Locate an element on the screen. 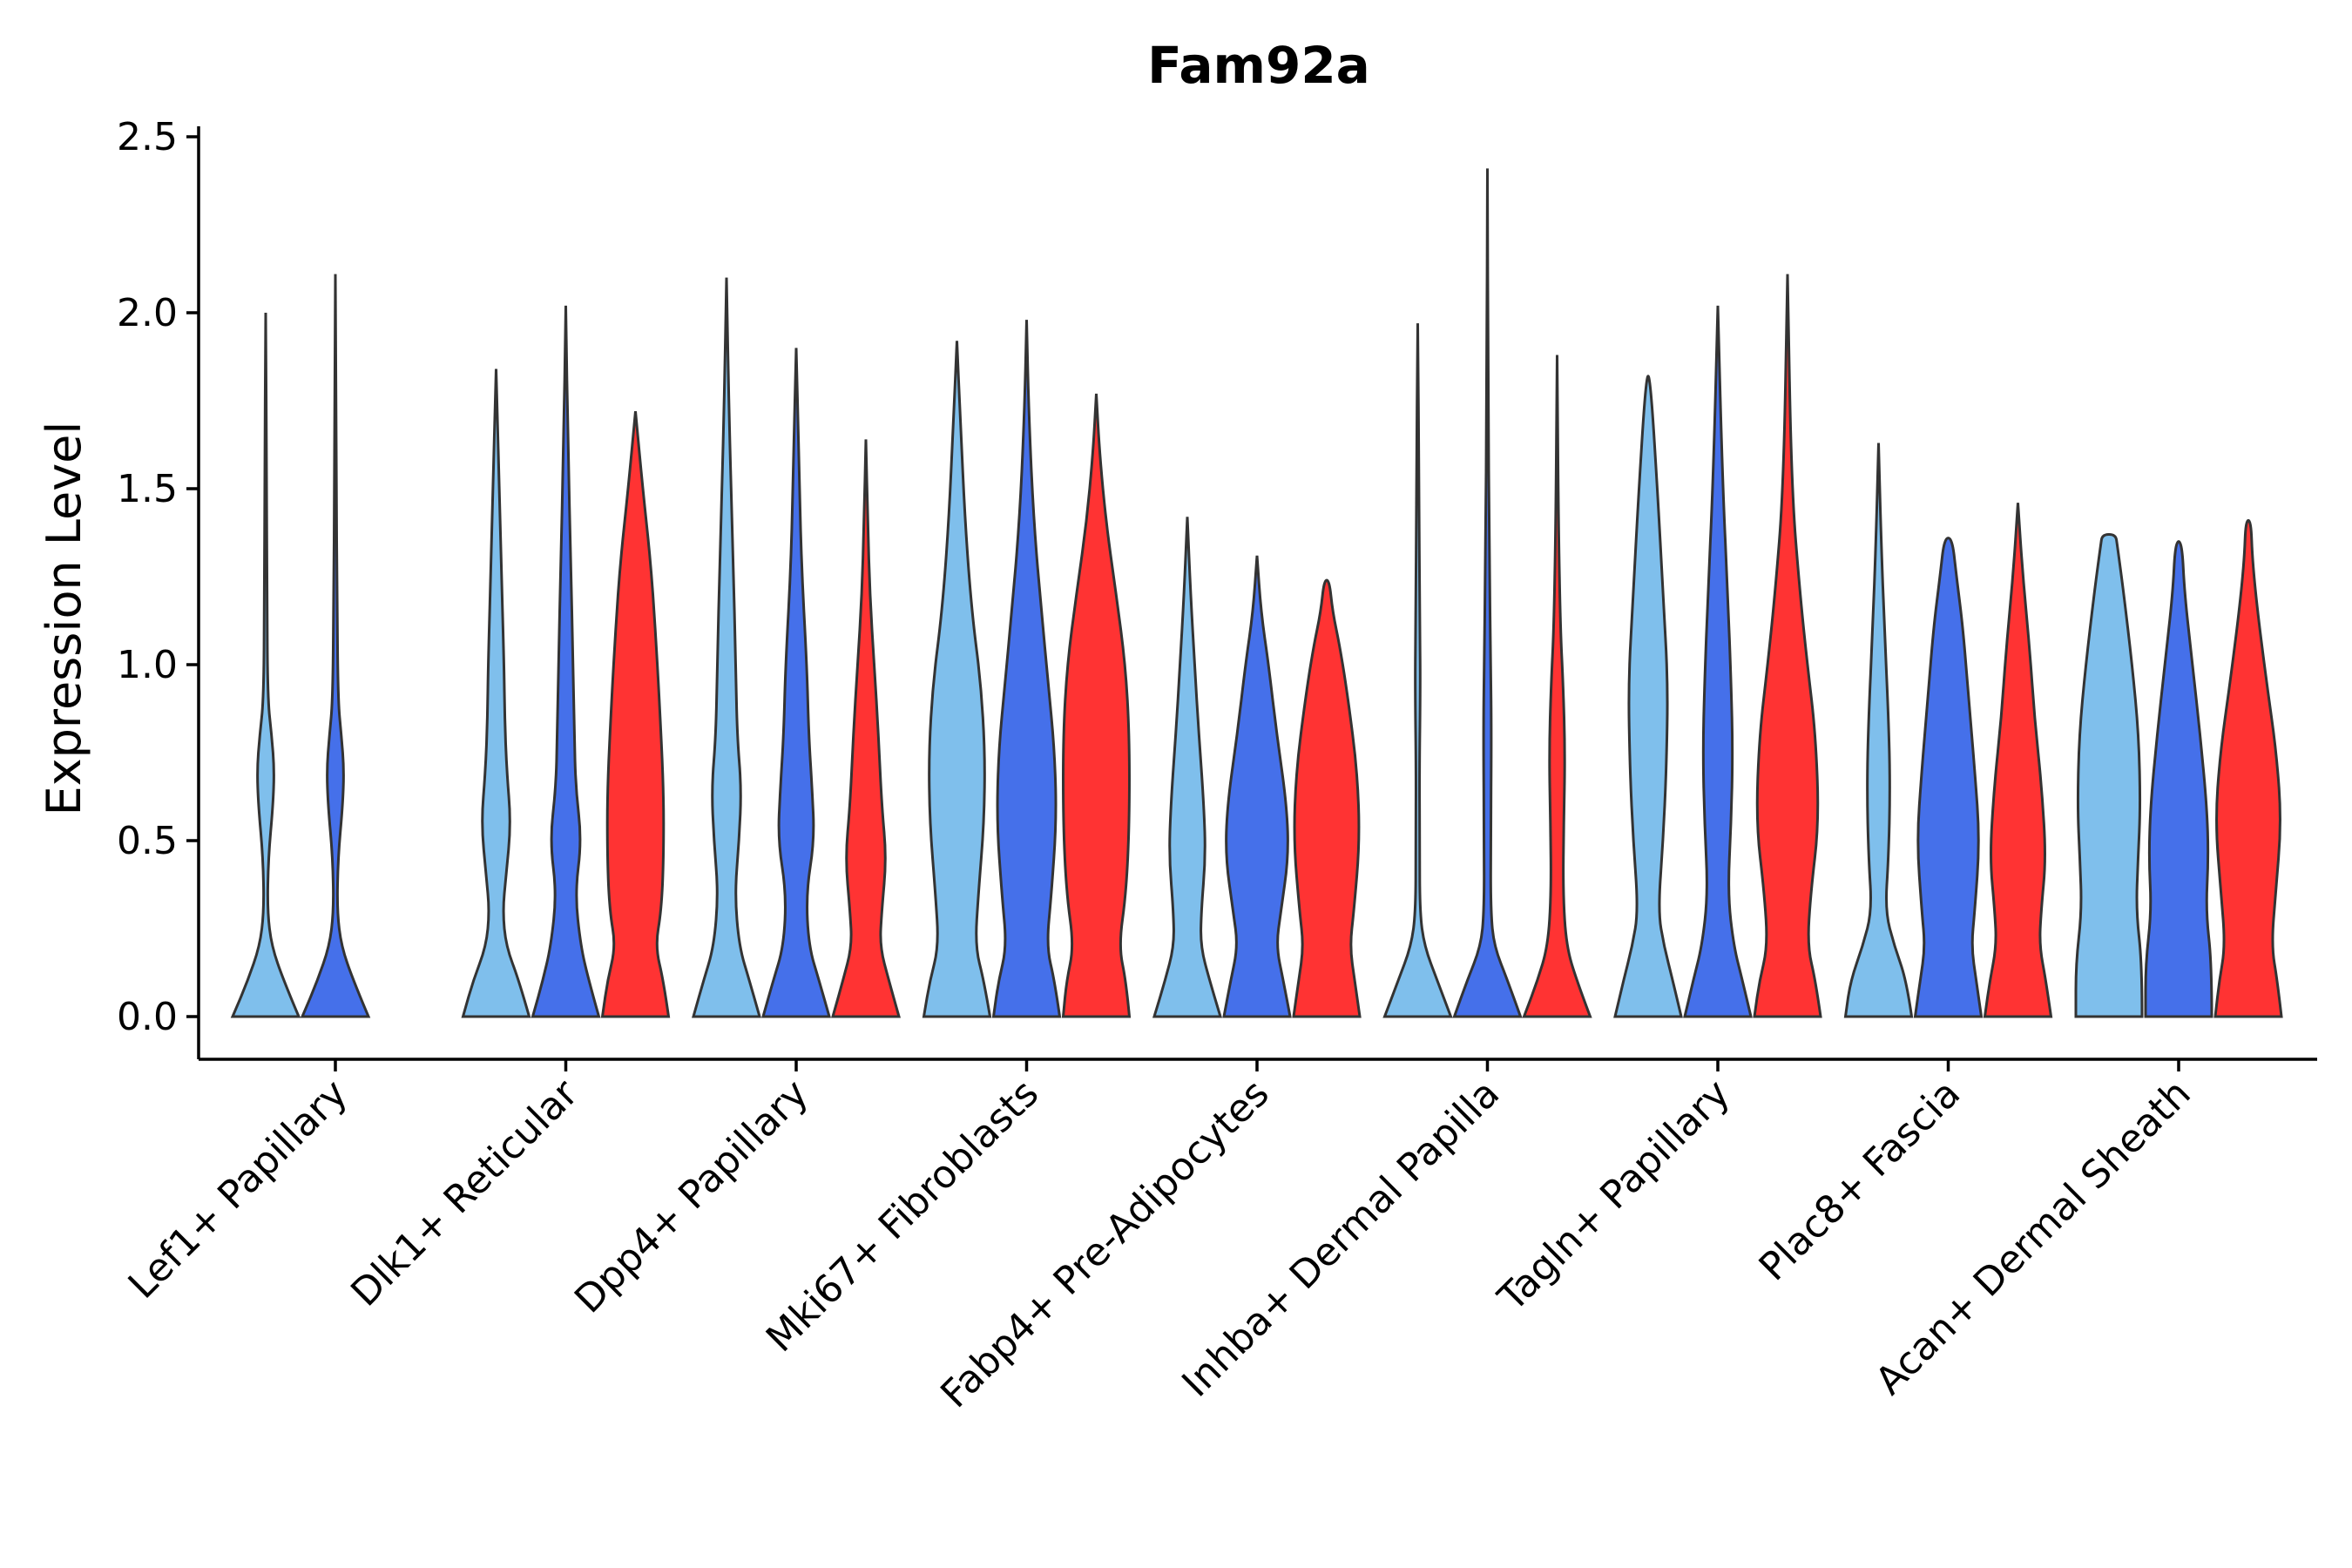  y-axis-label: Expression Level is located at coordinates (64, 619).